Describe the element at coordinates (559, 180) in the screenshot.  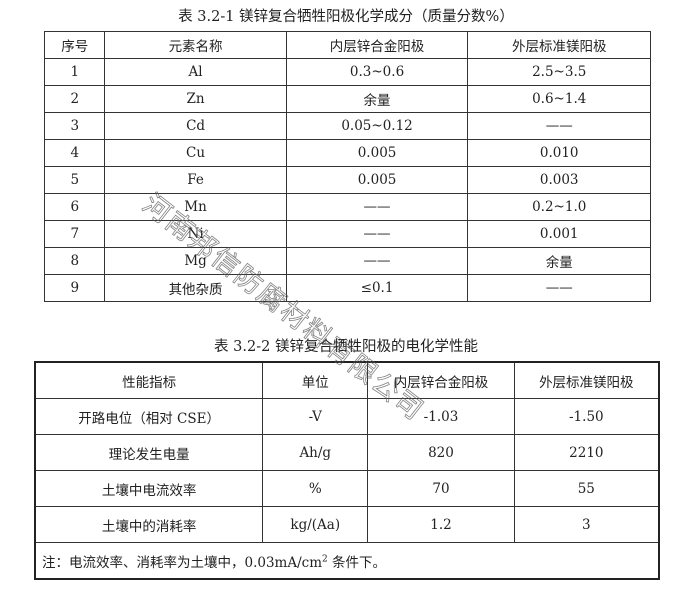
I see `table-cell: 0.003` at that location.